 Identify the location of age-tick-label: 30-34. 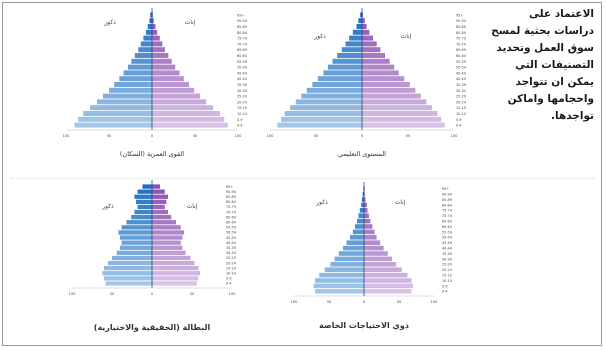
(461, 91).